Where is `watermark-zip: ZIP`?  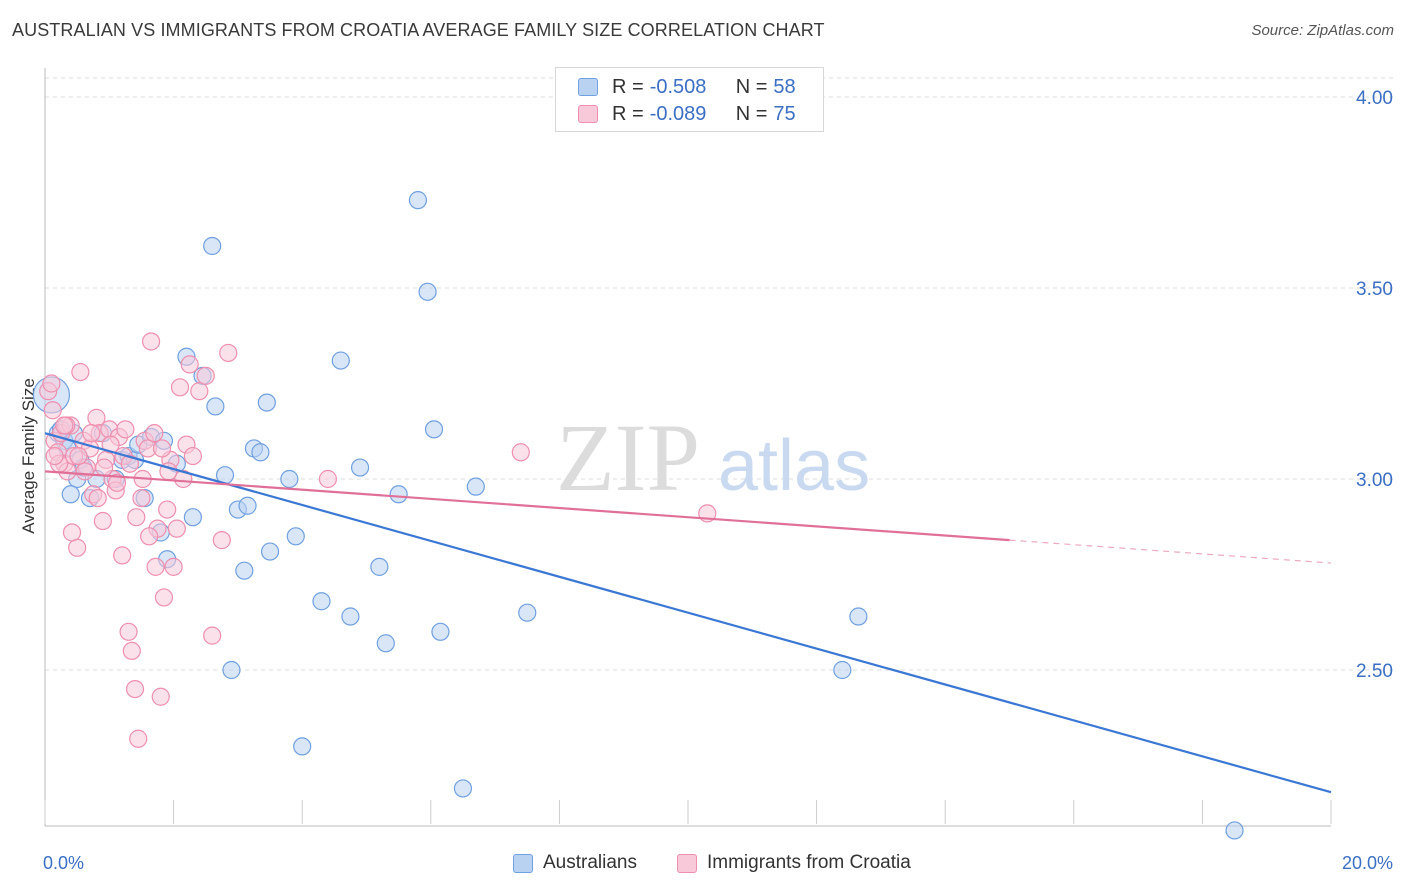
watermark-zip: ZIP is located at coordinates (628, 457).